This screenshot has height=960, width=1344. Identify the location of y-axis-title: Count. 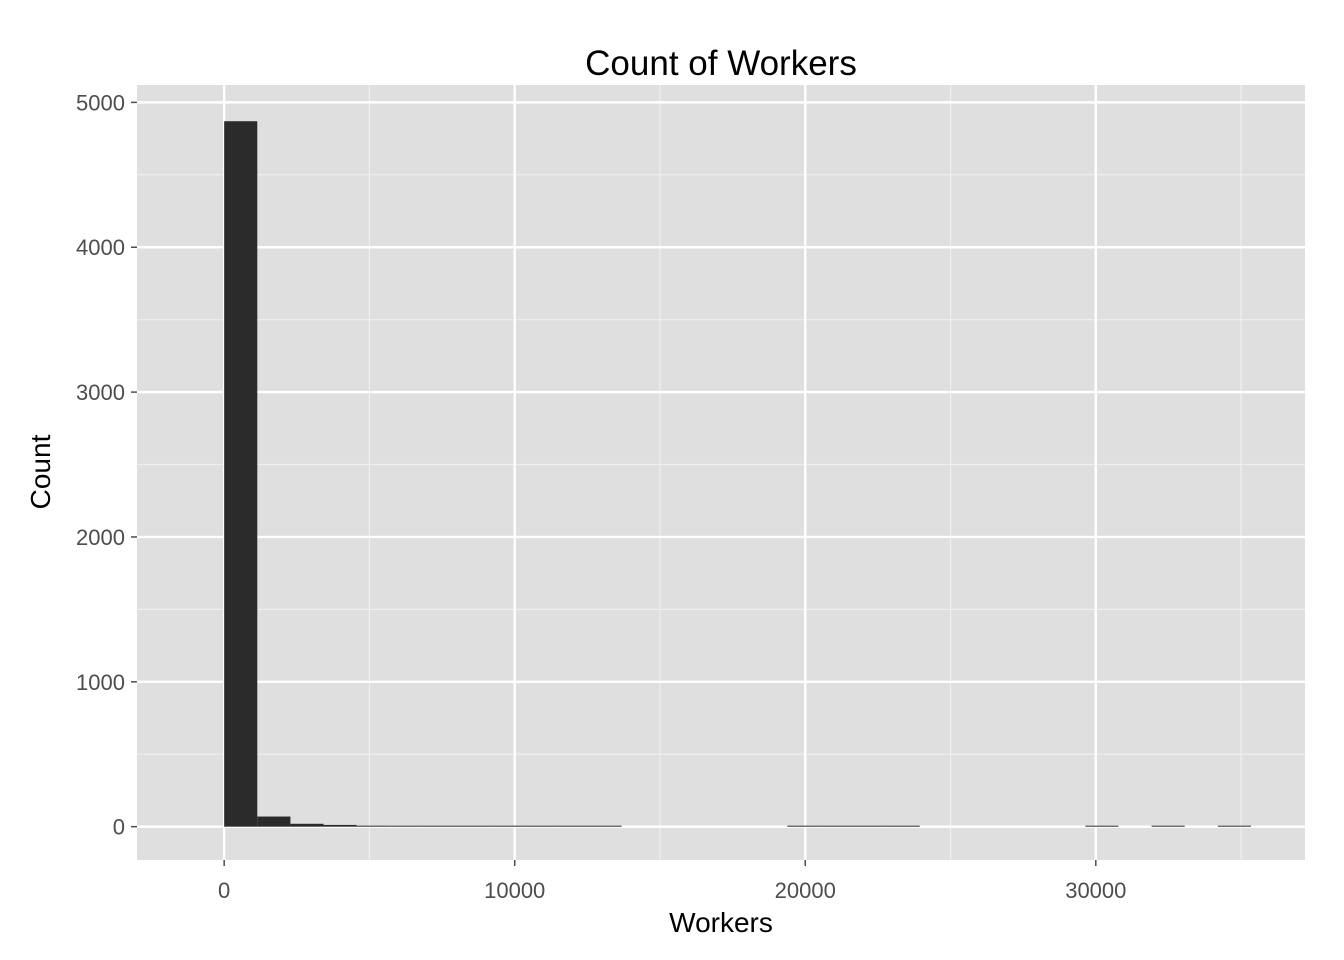
(40, 471).